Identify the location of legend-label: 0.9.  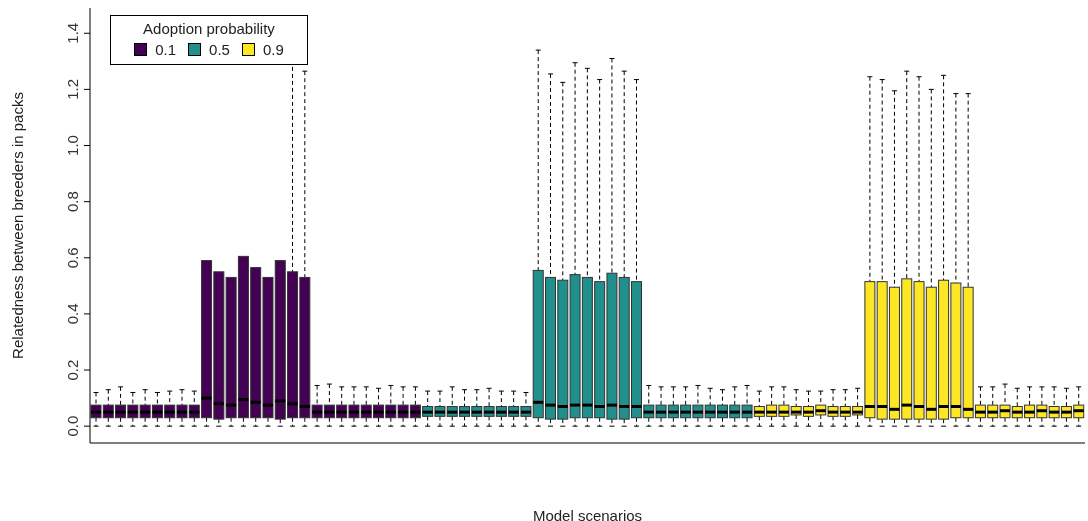
(273, 49).